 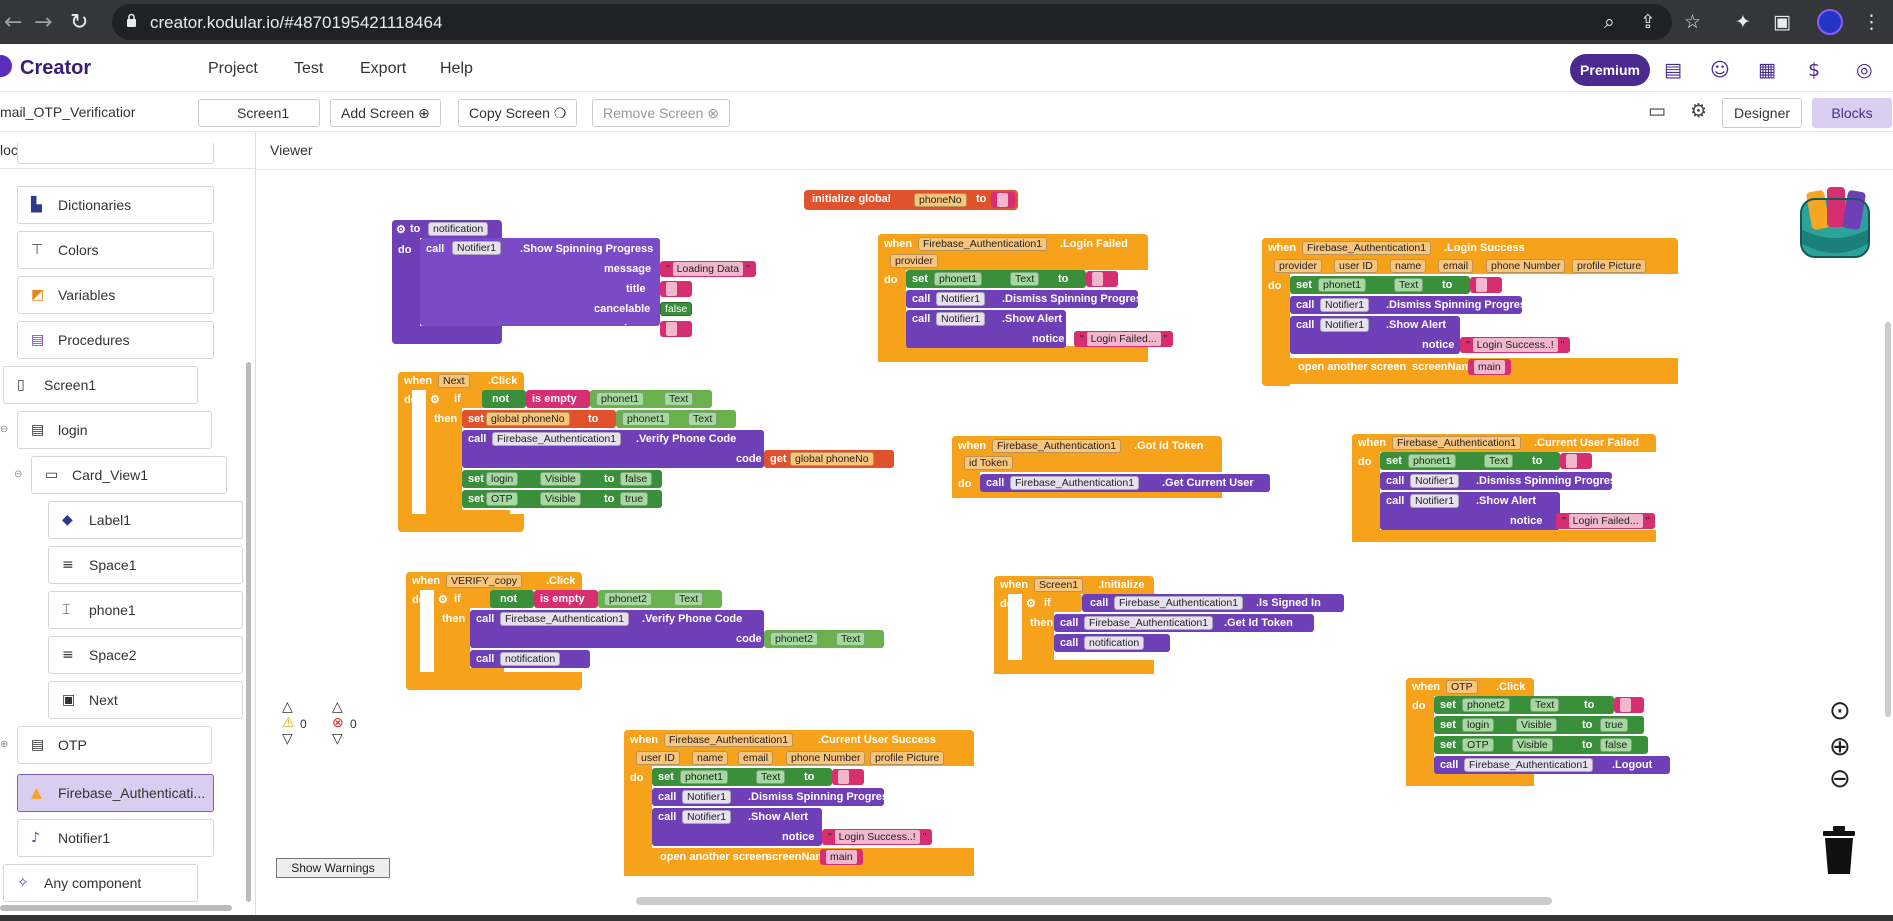 What do you see at coordinates (115, 250) in the screenshot?
I see `palette-item-colors: ⊤ Colors` at bounding box center [115, 250].